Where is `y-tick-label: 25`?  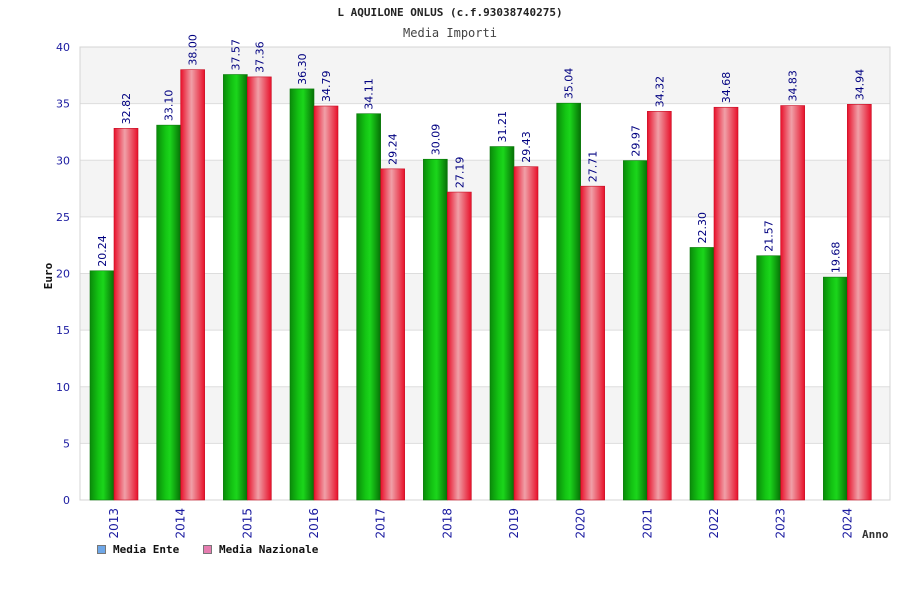
y-tick-label: 25 is located at coordinates (63, 217).